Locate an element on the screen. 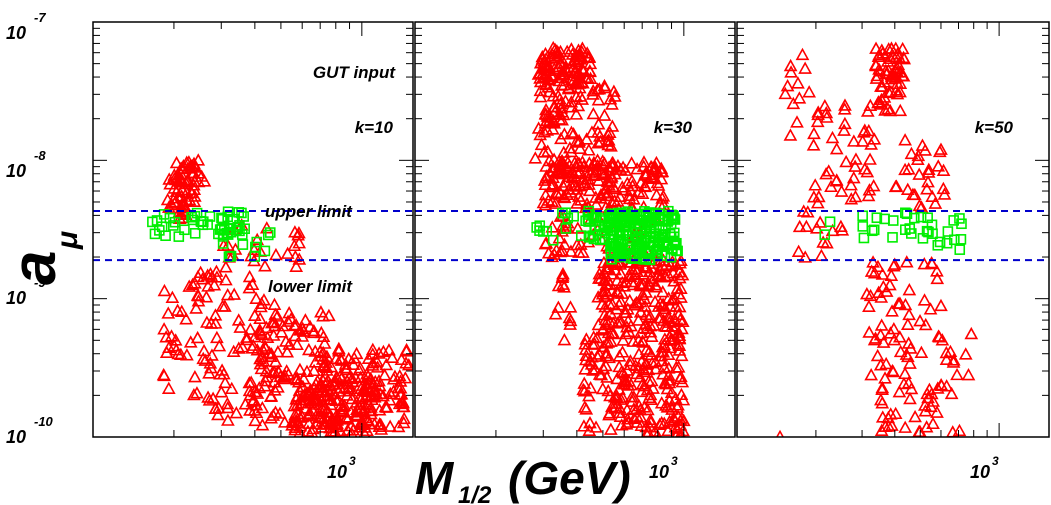 The height and width of the screenshot is (505, 1051). gut-input-annotation: GUT input is located at coordinates (354, 72).